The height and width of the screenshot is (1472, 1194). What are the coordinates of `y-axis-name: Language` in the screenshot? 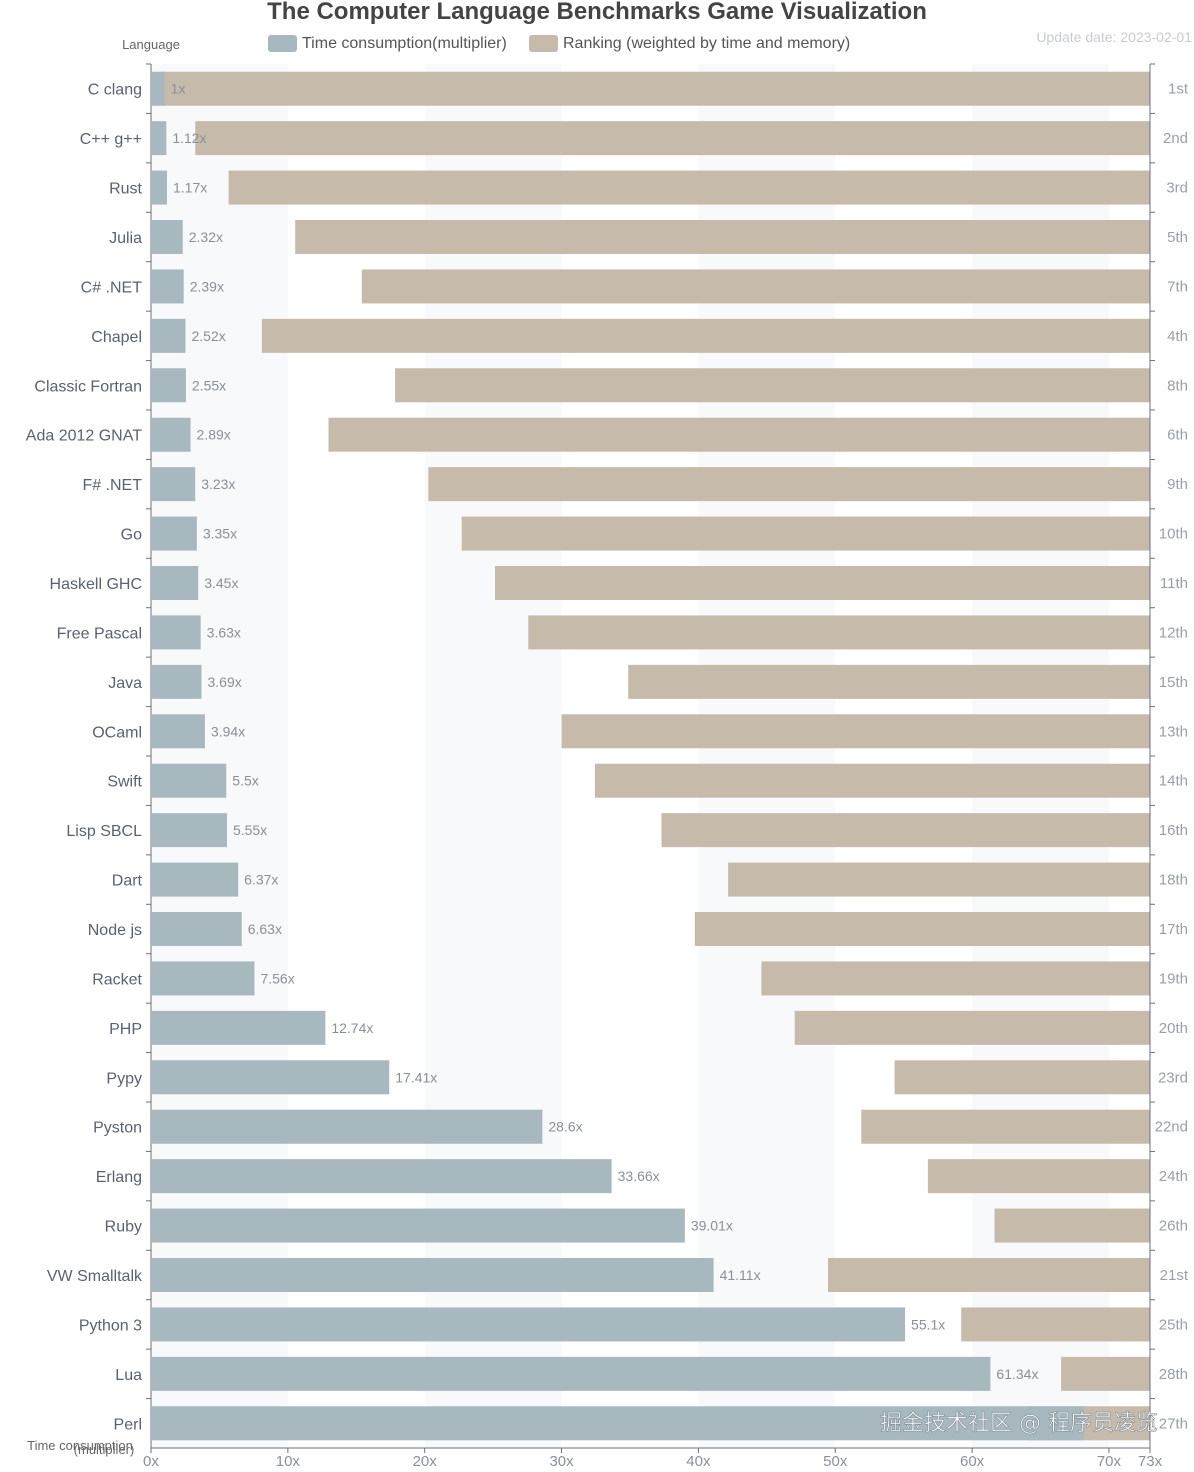 It's located at (151, 44).